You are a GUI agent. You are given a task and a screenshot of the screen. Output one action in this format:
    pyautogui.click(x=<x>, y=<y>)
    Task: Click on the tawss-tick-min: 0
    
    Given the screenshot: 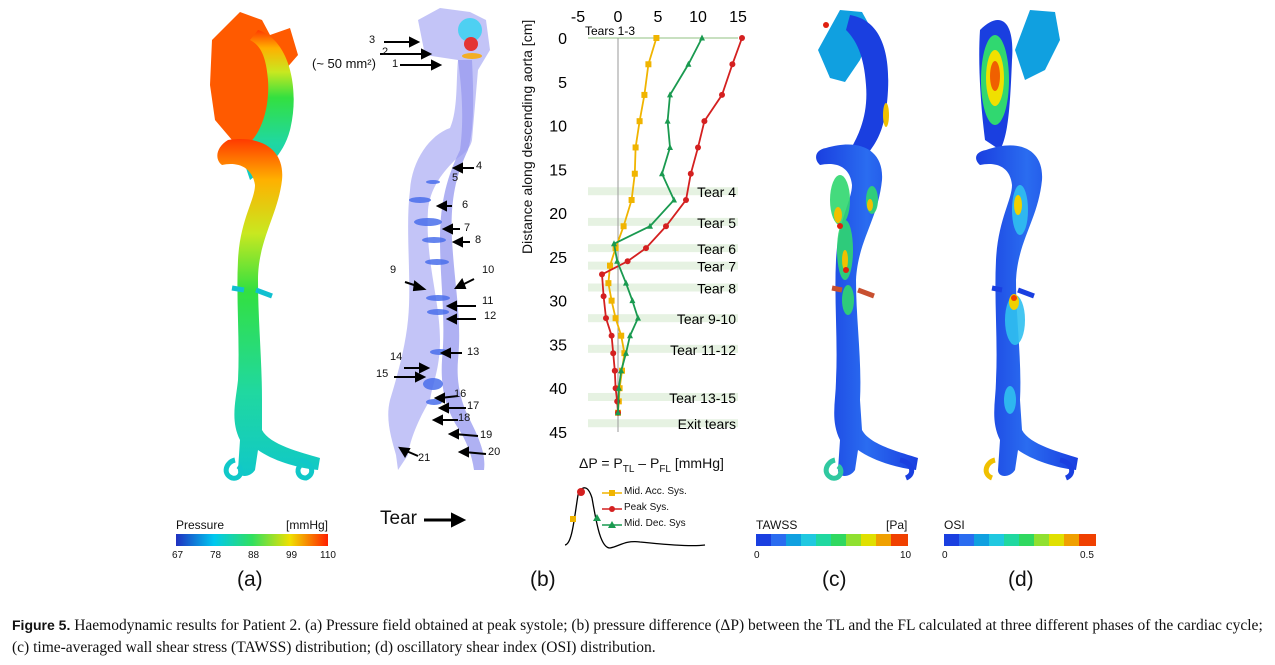 What is the action you would take?
    pyautogui.click(x=757, y=555)
    